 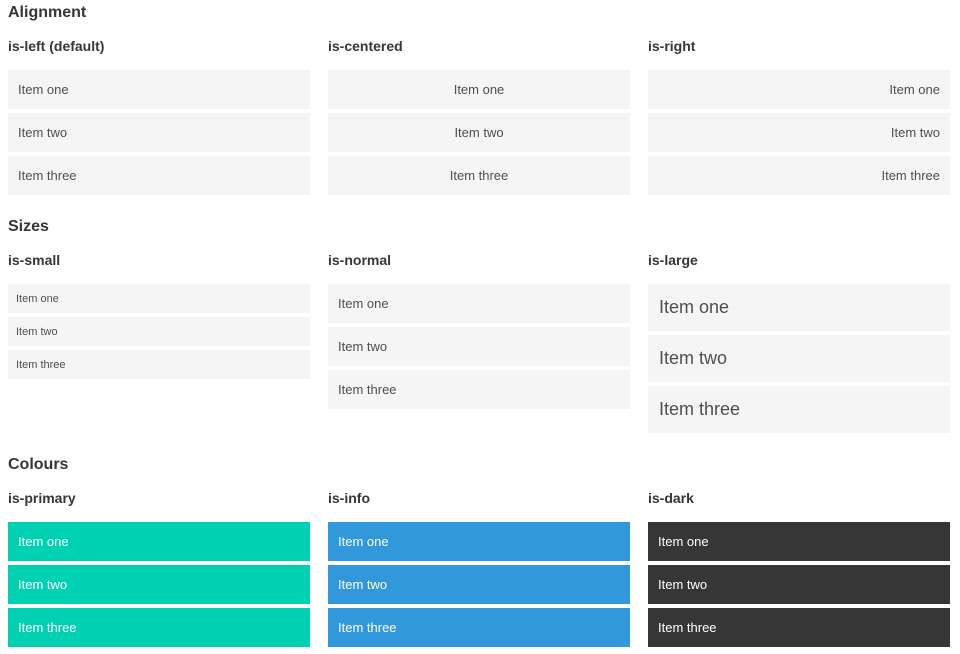 I want to click on group-is-primary: is-primary Item one Item two Item three, so click(x=159, y=562).